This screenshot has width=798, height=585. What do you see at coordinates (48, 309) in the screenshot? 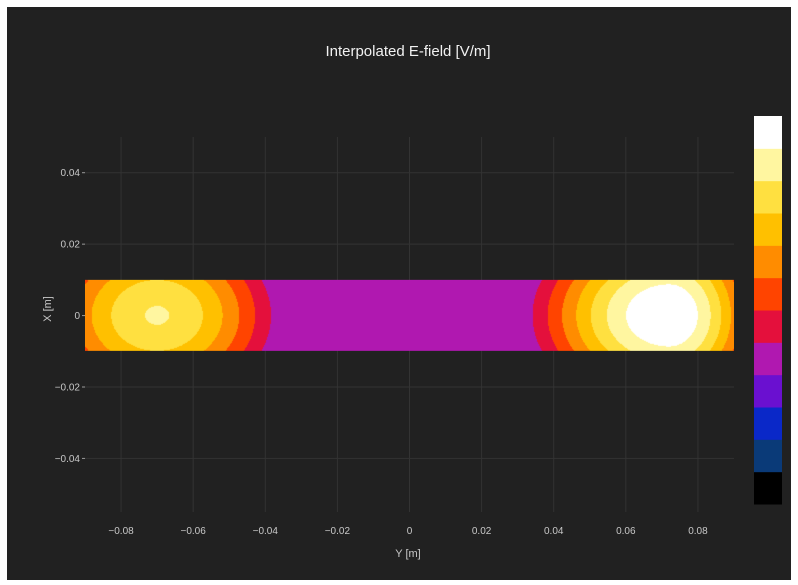
I see `y-axis-title: X [m]` at bounding box center [48, 309].